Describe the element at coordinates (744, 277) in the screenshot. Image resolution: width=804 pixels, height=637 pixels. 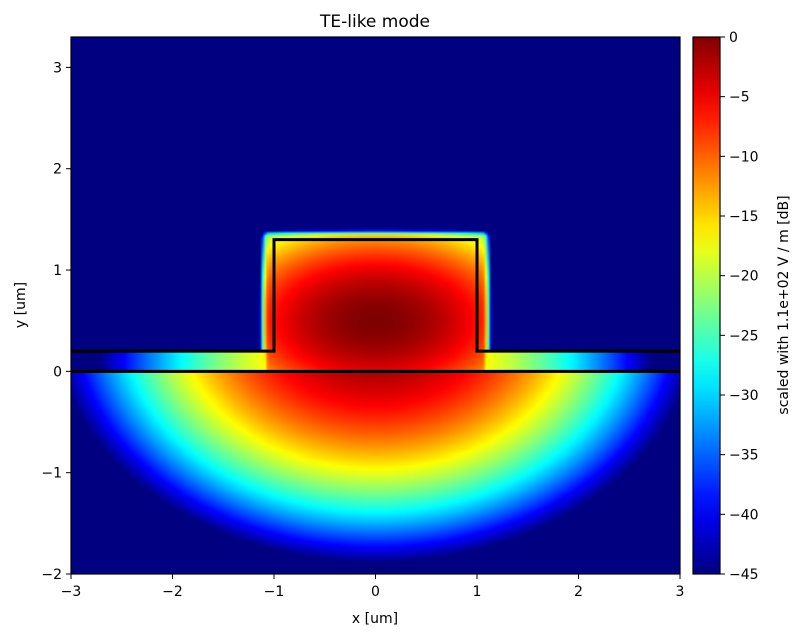
I see `colorbar-tick-label: −20` at that location.